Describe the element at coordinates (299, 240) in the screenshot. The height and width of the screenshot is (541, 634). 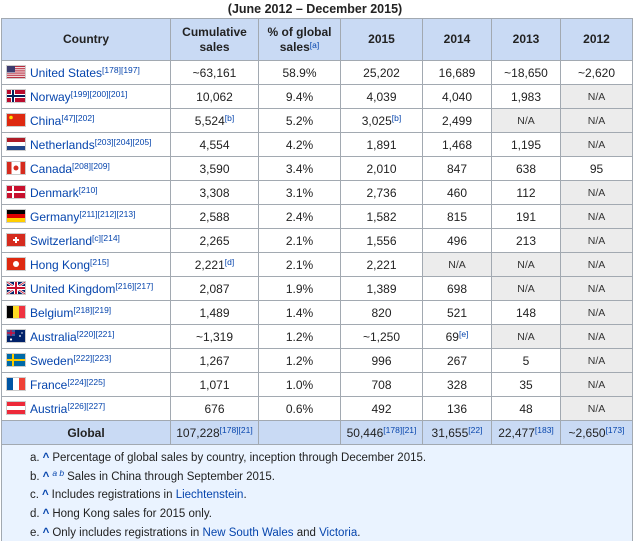
I see `data-cell: 2.1%` at that location.